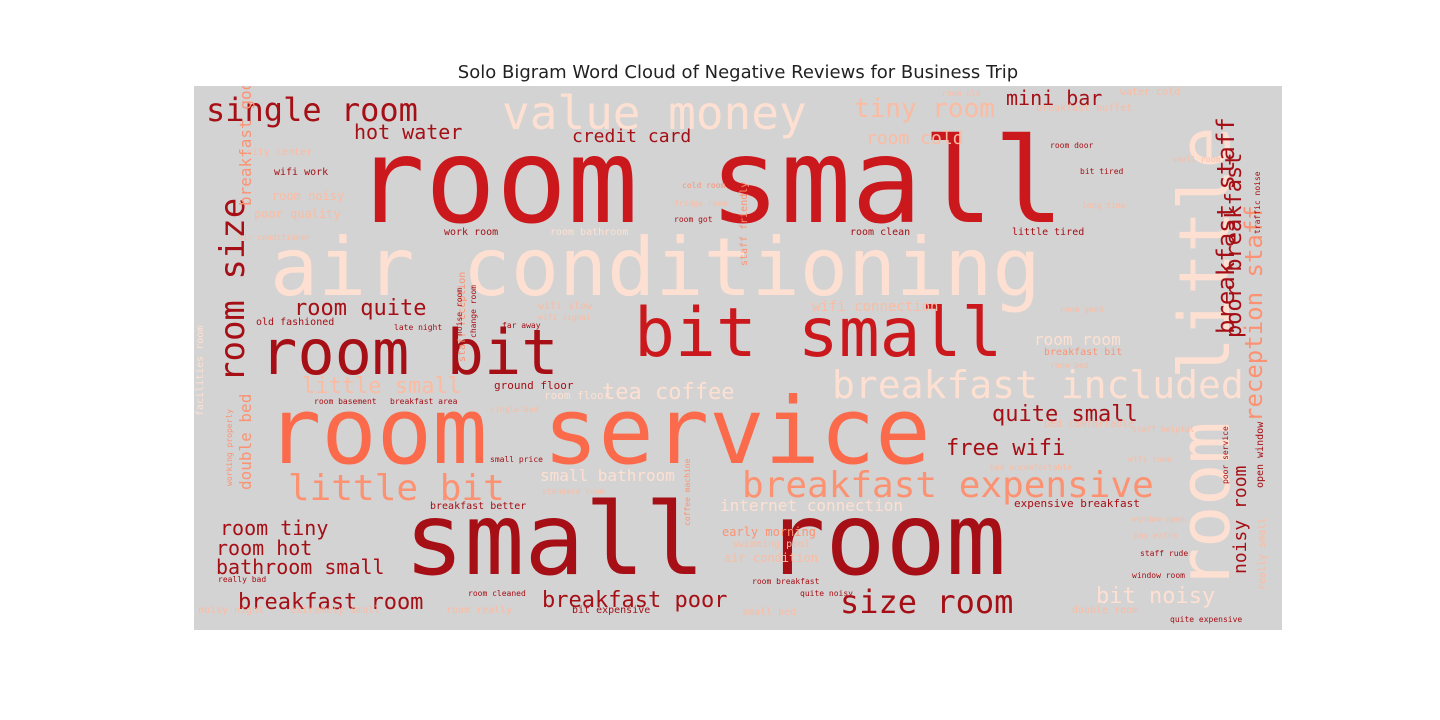  What do you see at coordinates (478, 506) in the screenshot?
I see `cloud-word: breakfast better` at bounding box center [478, 506].